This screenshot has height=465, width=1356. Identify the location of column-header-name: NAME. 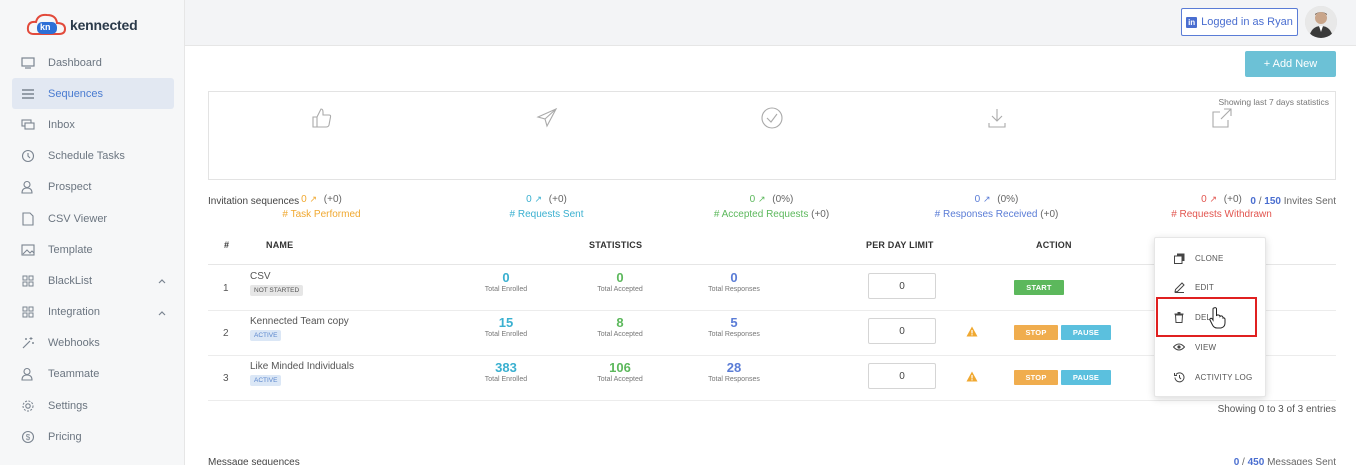
(279, 245).